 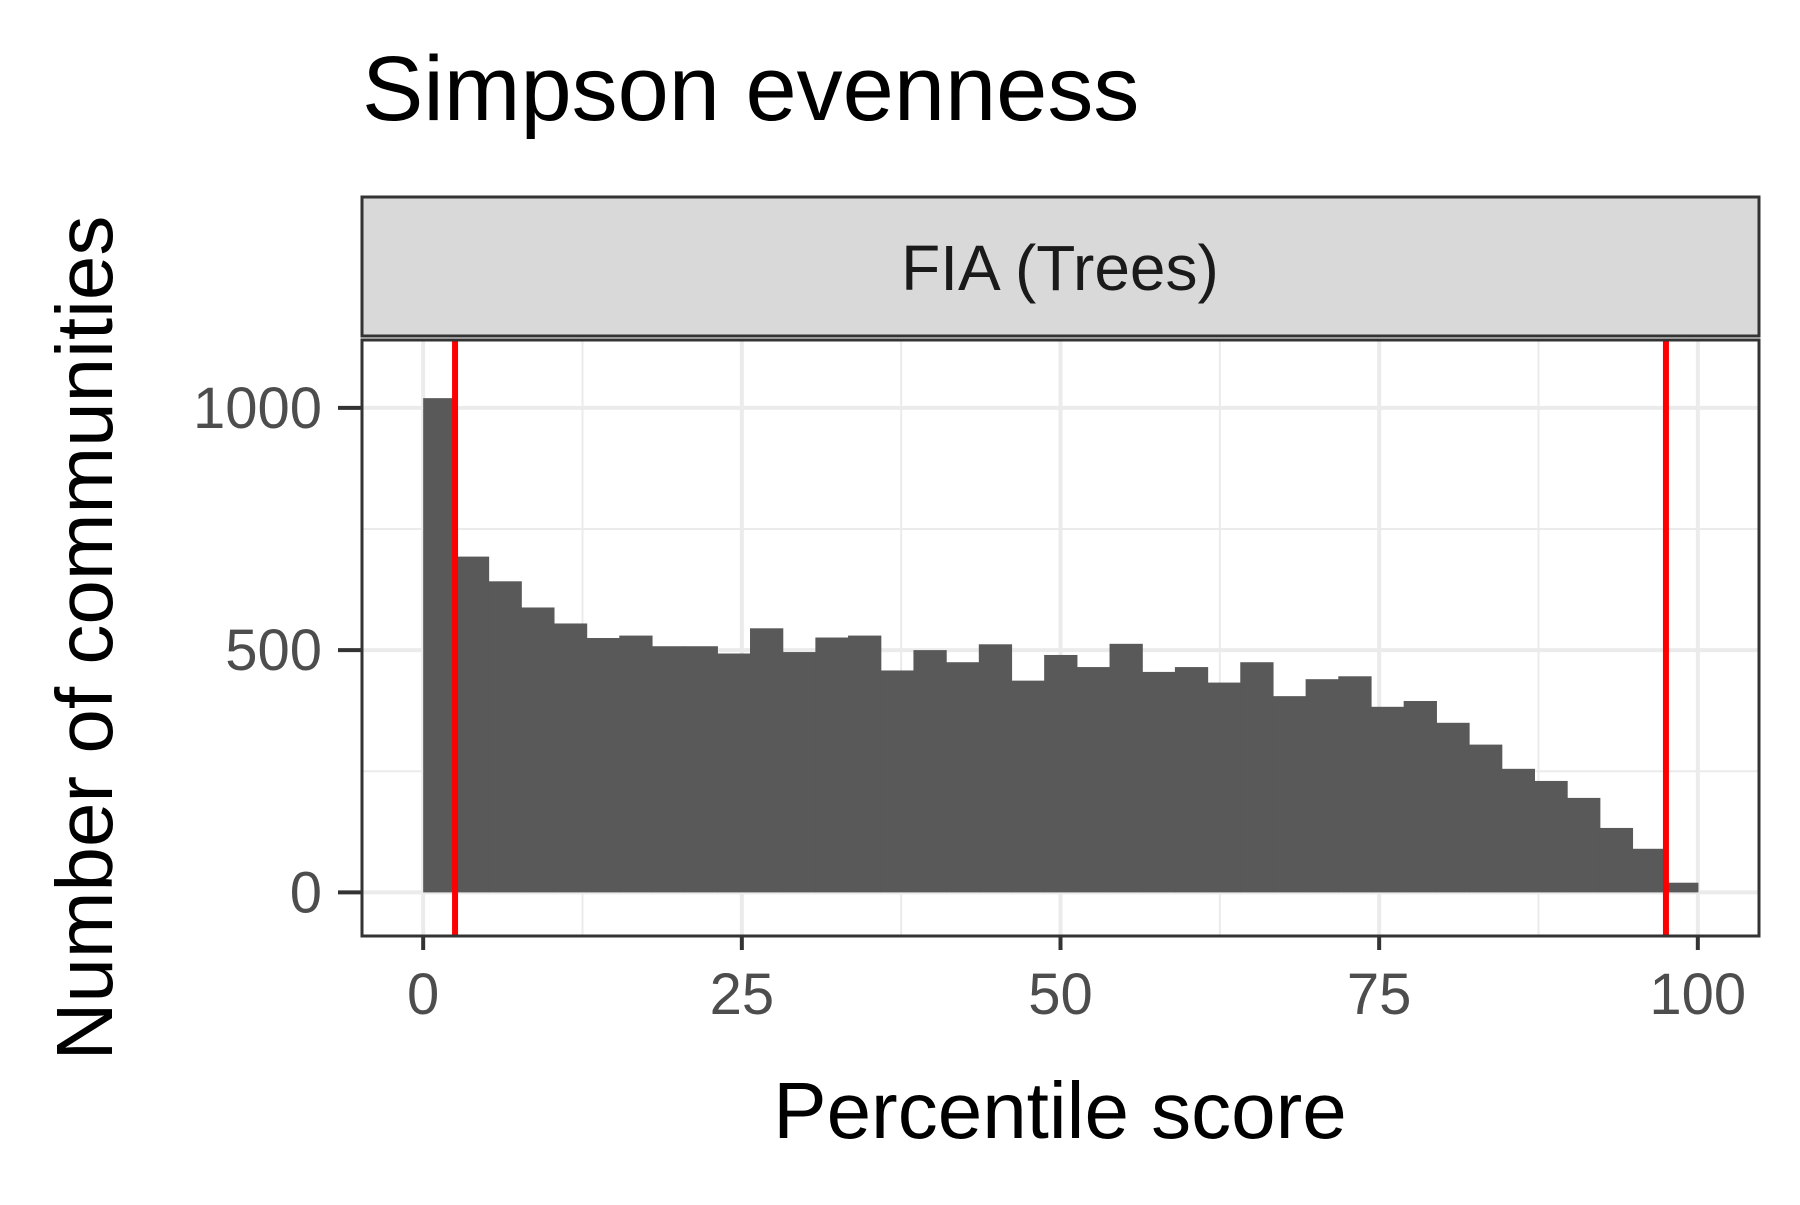 What do you see at coordinates (1697, 994) in the screenshot?
I see `x-tick-label: 100` at bounding box center [1697, 994].